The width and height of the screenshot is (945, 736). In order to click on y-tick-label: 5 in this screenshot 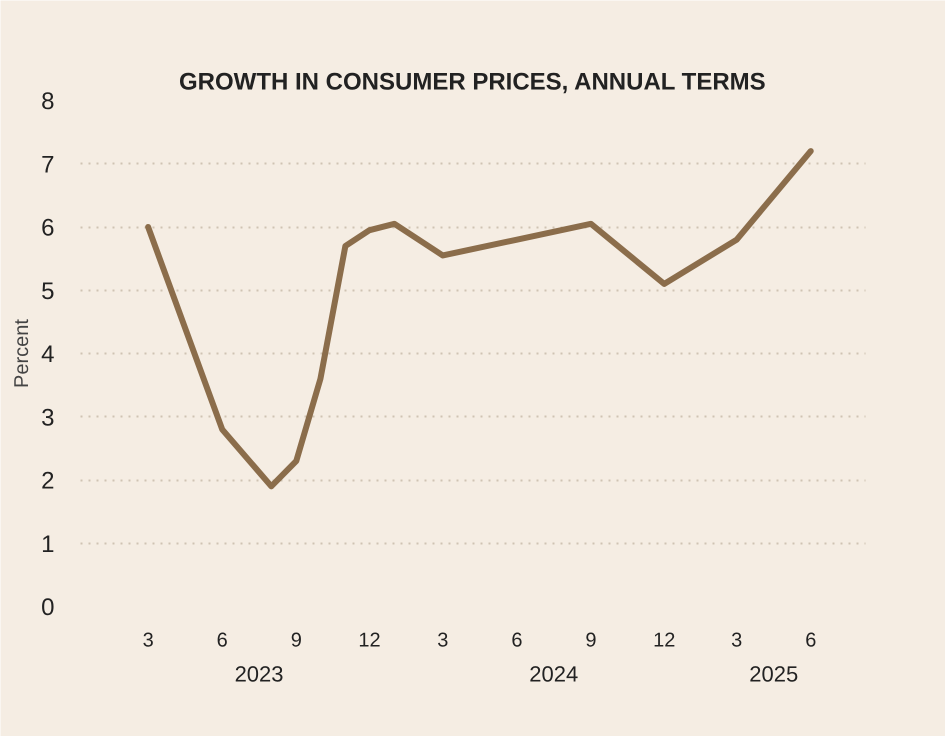, I will do `click(48, 291)`.